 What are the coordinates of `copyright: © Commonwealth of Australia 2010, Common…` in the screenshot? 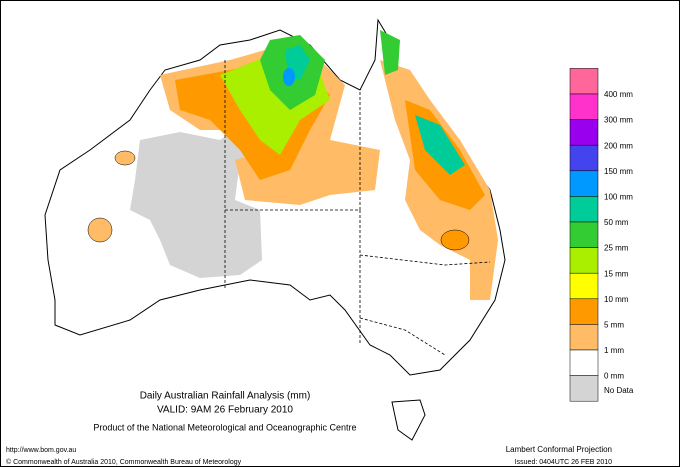 It's located at (124, 462).